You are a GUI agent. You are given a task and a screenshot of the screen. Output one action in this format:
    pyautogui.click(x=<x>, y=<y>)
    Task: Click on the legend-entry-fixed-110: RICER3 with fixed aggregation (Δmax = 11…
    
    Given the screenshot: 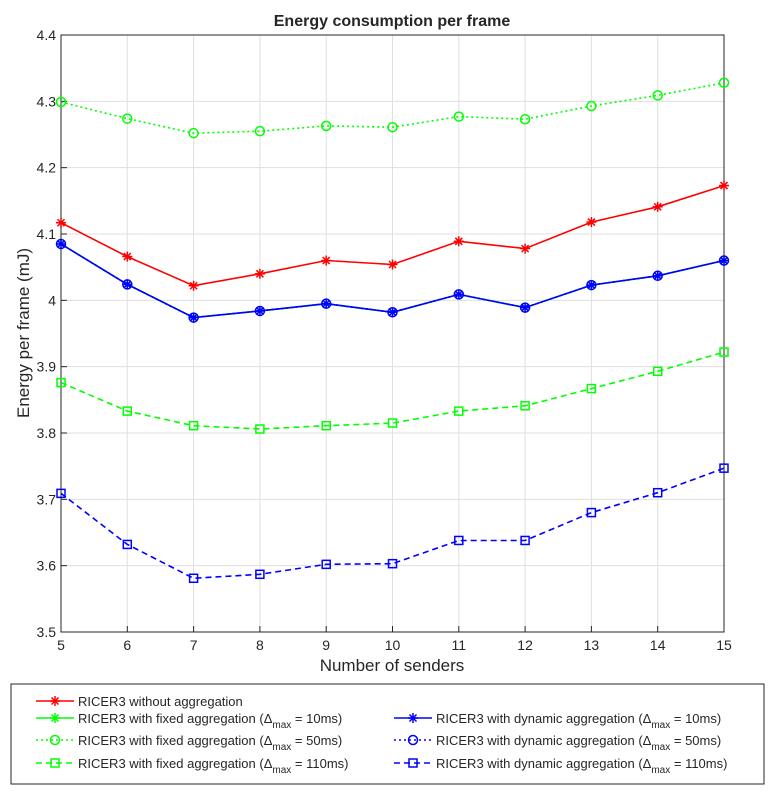 What is the action you would take?
    pyautogui.click(x=192, y=766)
    